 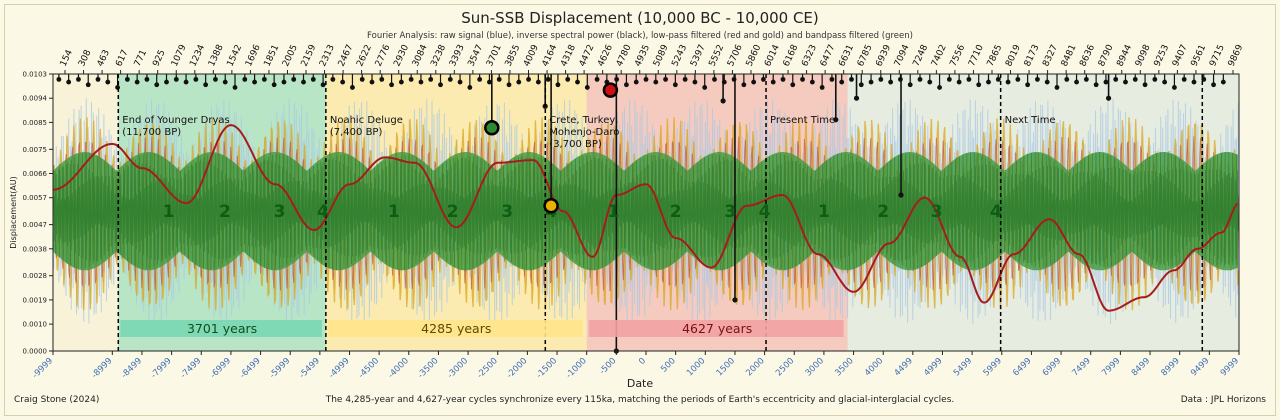 I want to click on top-tick-label: 3084, so click(x=420, y=55).